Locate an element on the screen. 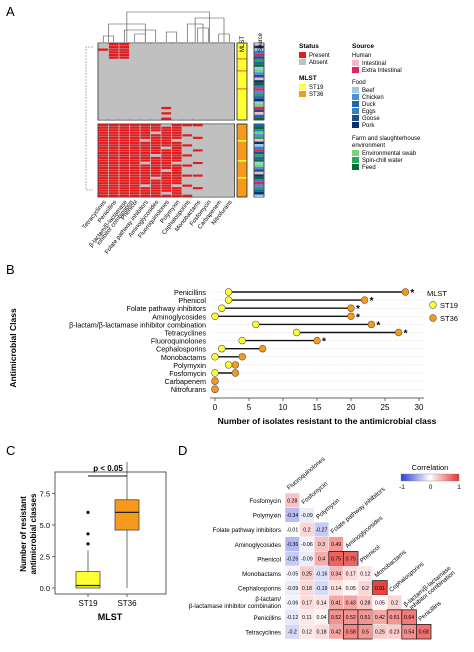  x-tick-label: 20 is located at coordinates (351, 407).